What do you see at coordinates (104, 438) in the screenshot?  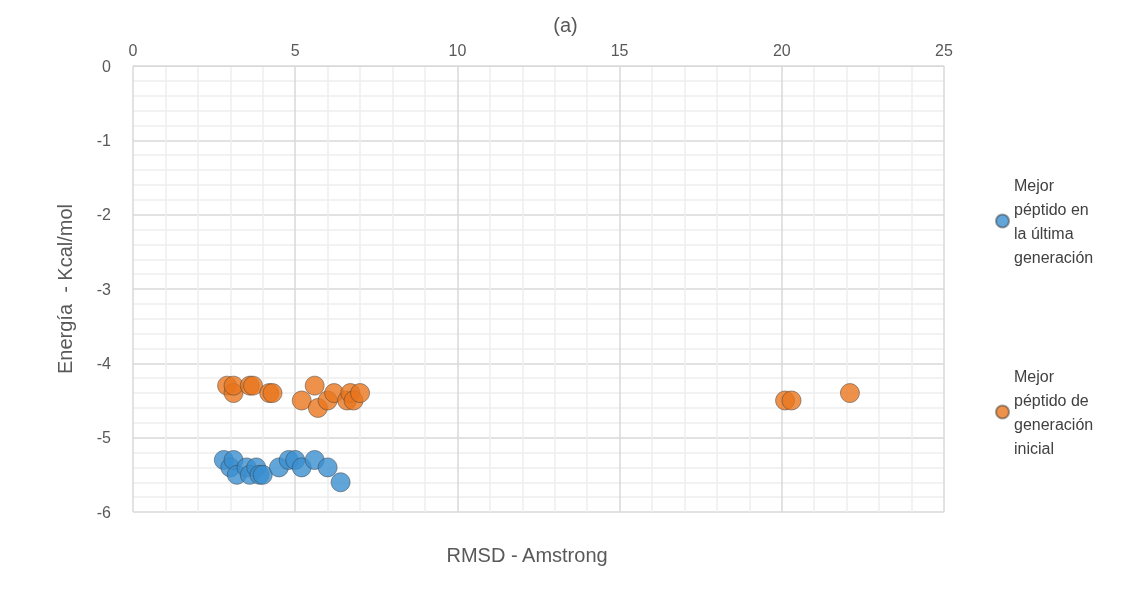 I see `y-tick-label: -5` at bounding box center [104, 438].